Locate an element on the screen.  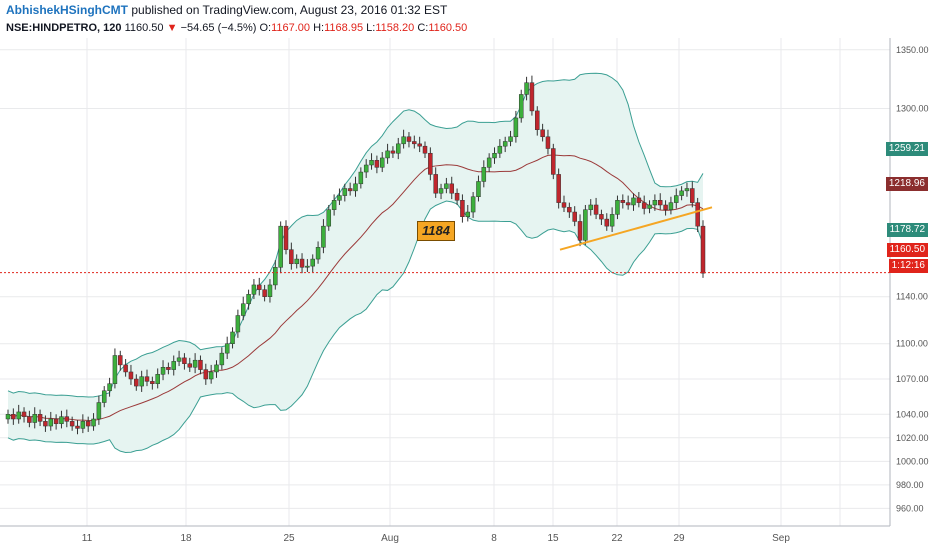
x-tick-label: 22 is located at coordinates (617, 538).